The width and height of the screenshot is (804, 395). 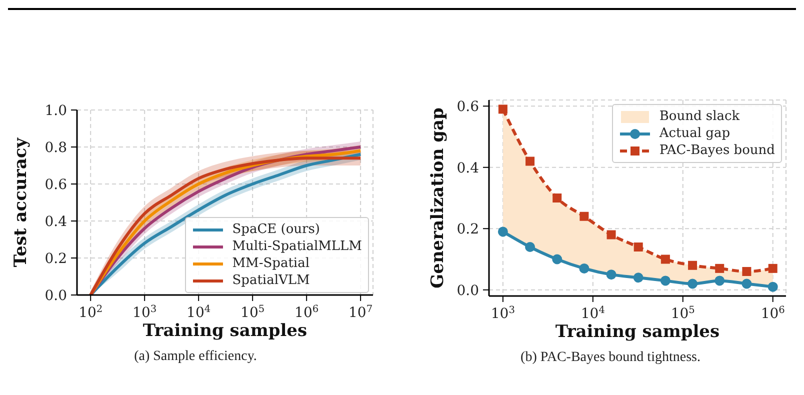 What do you see at coordinates (699, 116) in the screenshot?
I see `legend-label: Bound slack` at bounding box center [699, 116].